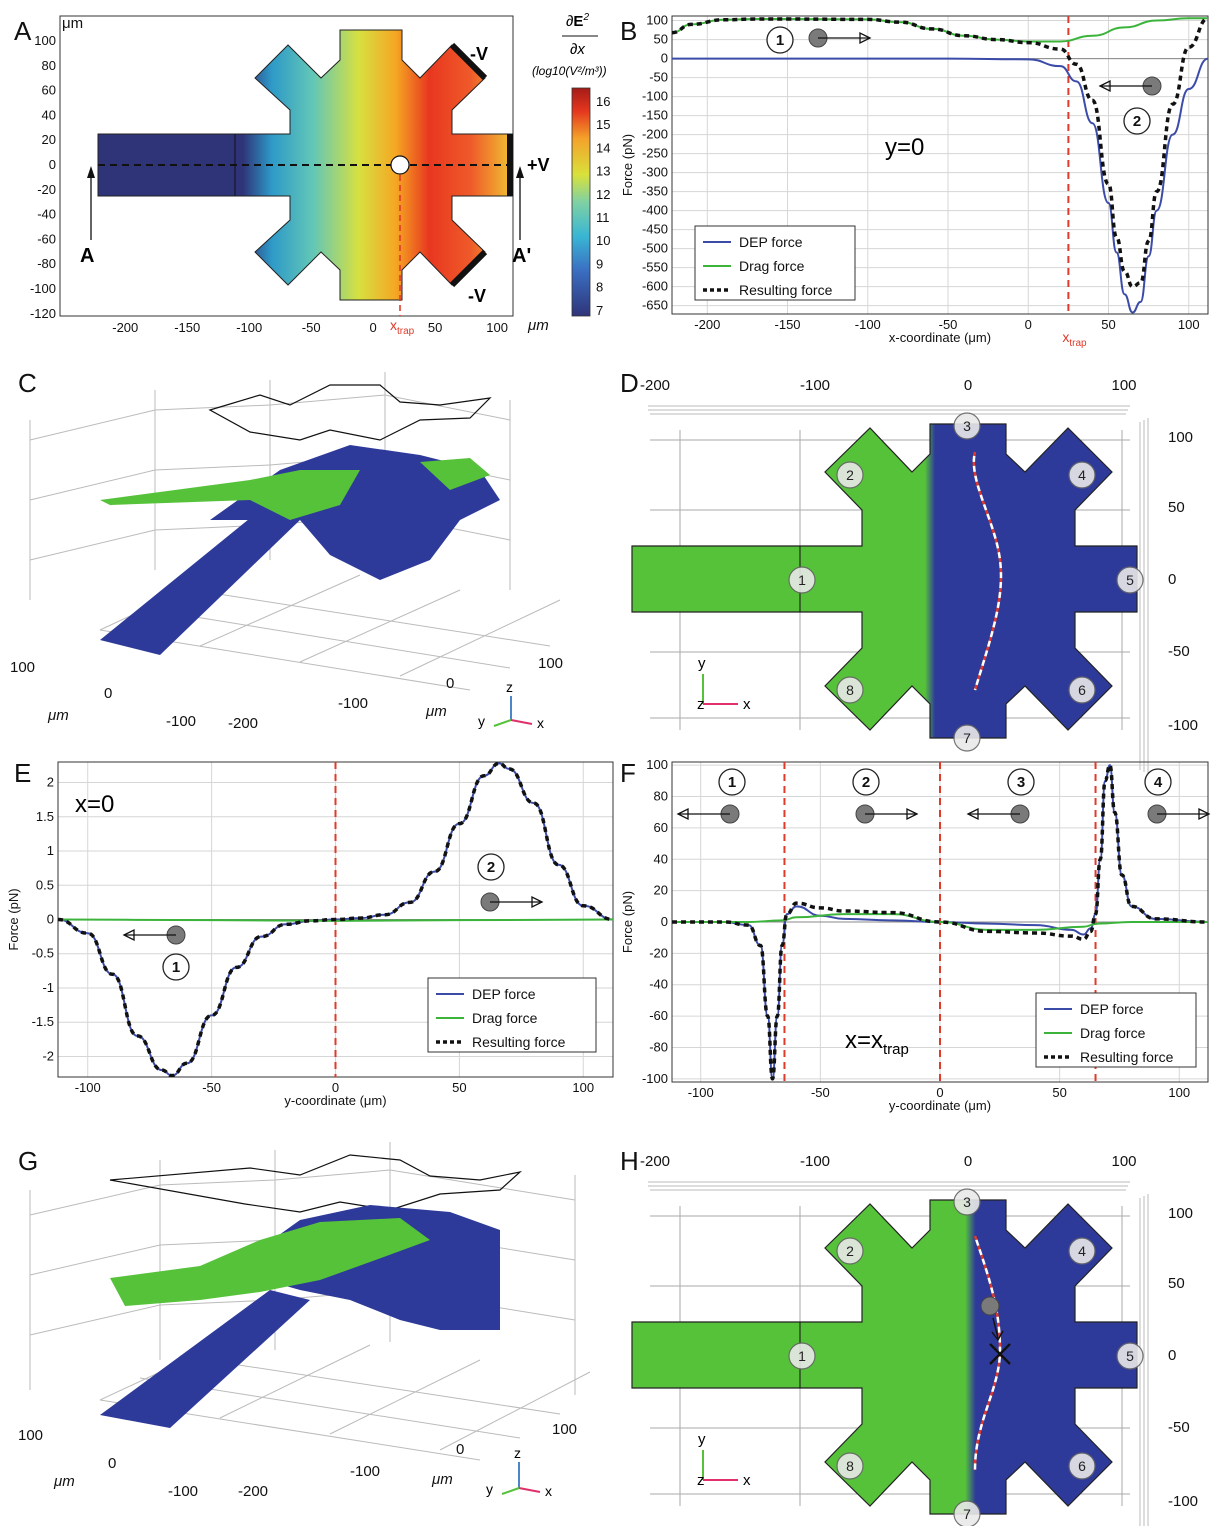  Describe the element at coordinates (820, 1092) in the screenshot. I see `x-tick-label: -50` at that location.